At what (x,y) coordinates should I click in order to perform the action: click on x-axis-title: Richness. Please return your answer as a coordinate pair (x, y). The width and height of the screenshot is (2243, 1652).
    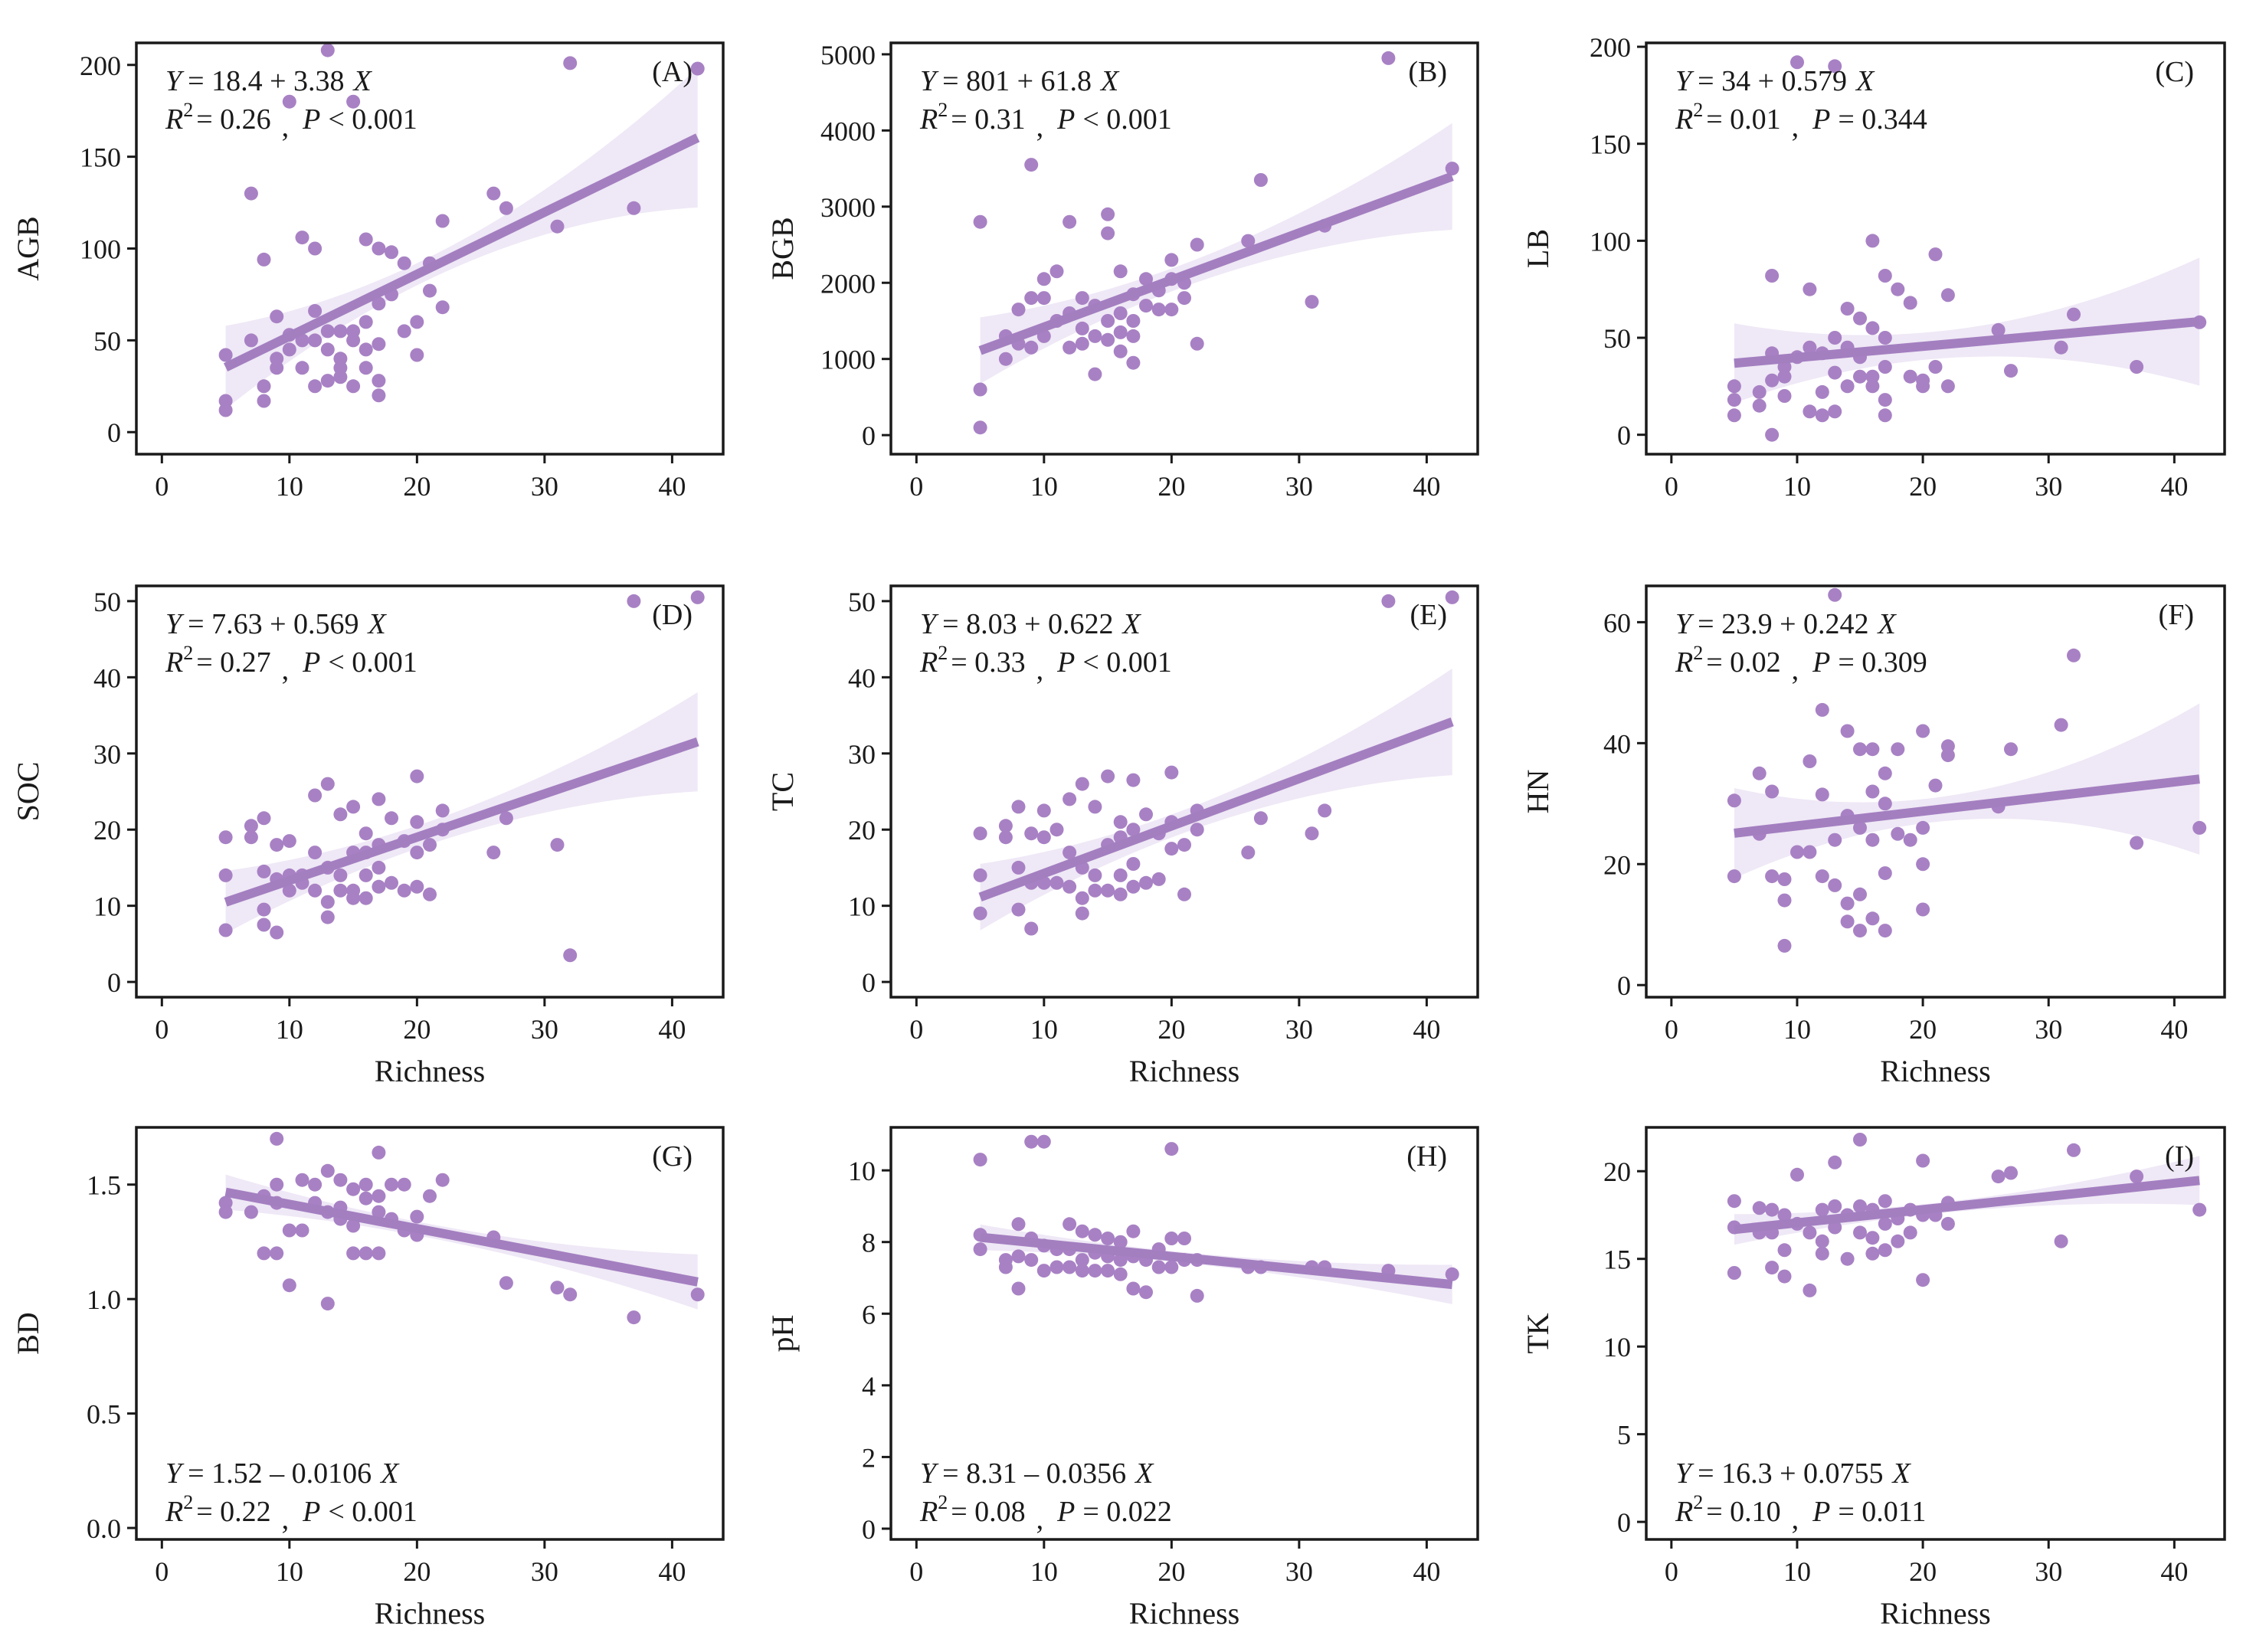
    Looking at the image, I should click on (1184, 1613).